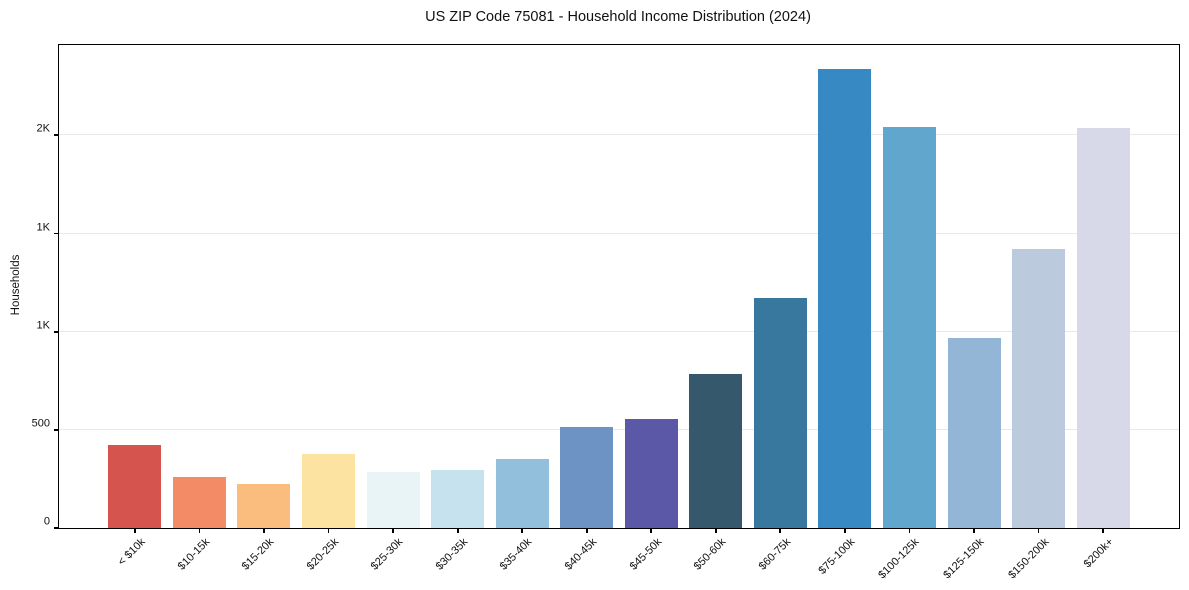  Describe the element at coordinates (193, 554) in the screenshot. I see `x-tick-label: $10-15k` at that location.